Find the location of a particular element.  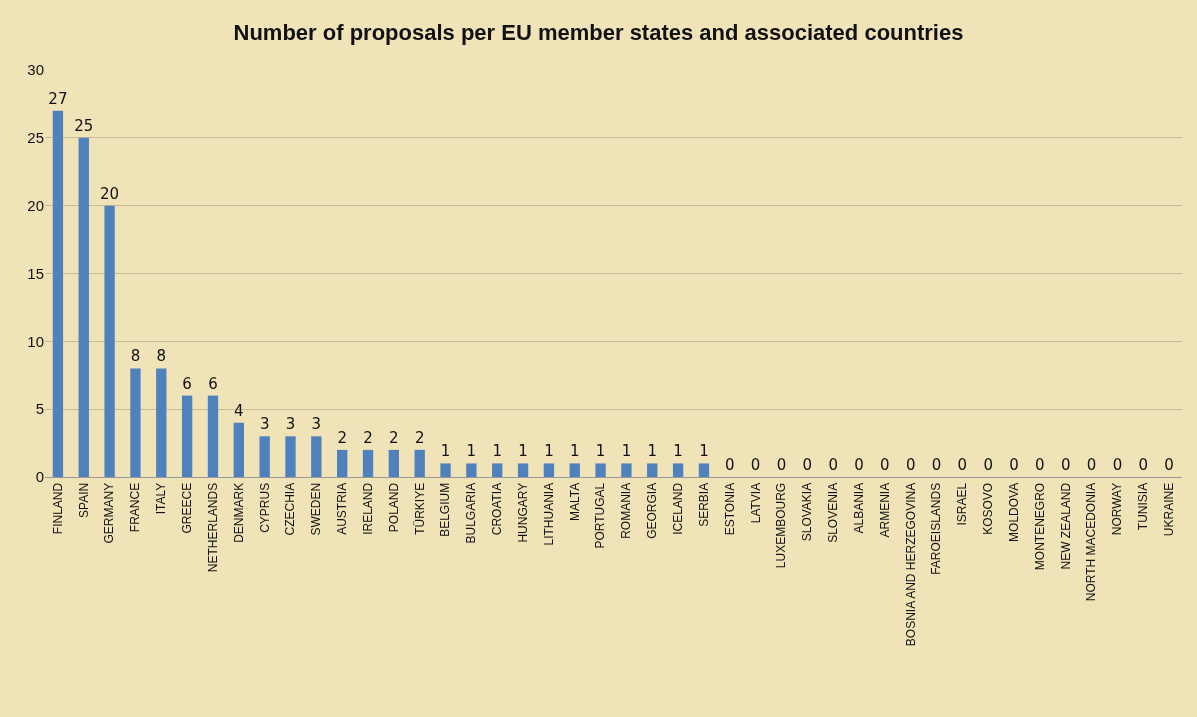

x-tick-label: ESTONIA is located at coordinates (729, 509).